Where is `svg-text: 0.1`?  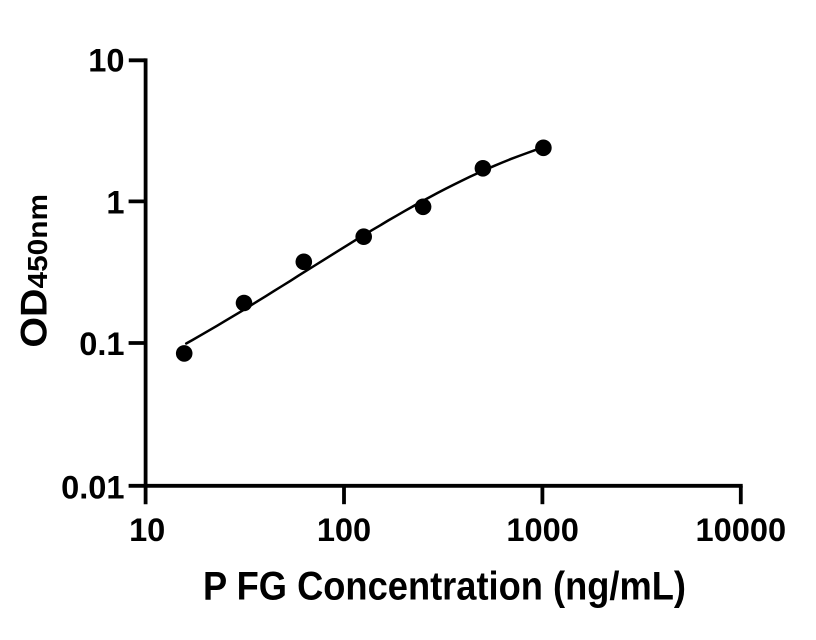
svg-text: 0.1 is located at coordinates (101, 343).